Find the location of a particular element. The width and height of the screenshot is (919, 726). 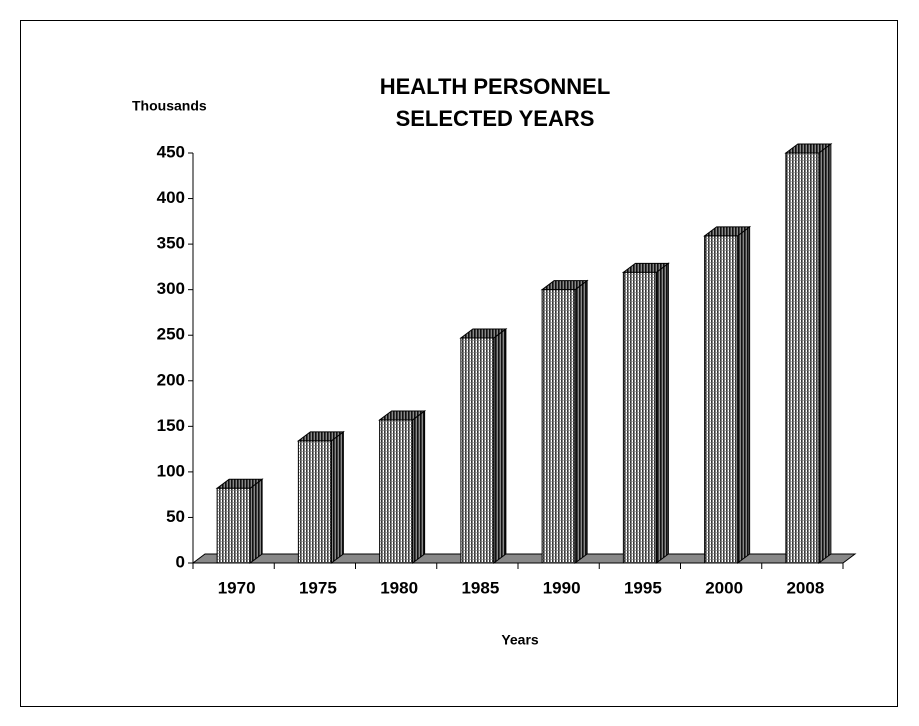

y-tick-label: 400 is located at coordinates (171, 197).